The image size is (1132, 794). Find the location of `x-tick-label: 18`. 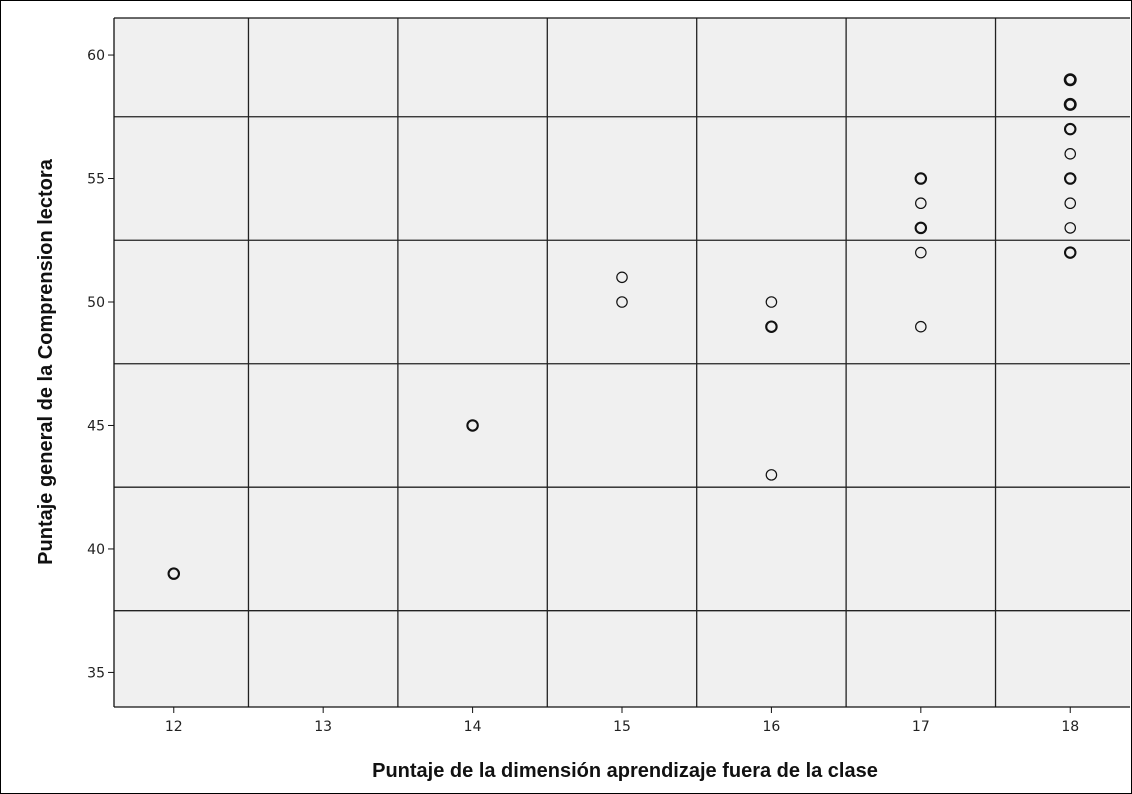

x-tick-label: 18 is located at coordinates (1070, 727).